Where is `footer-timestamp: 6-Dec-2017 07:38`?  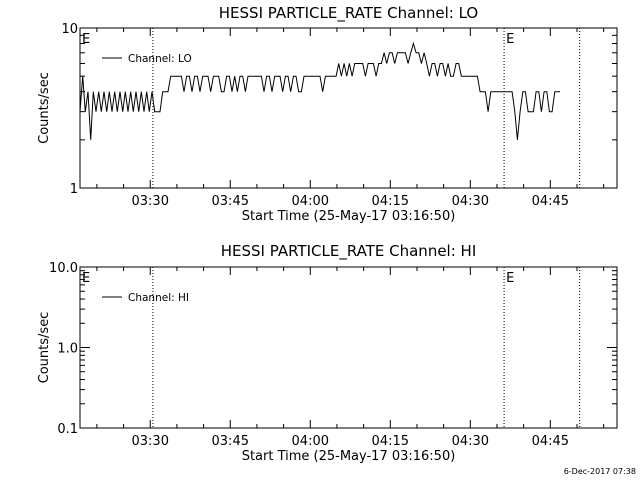 footer-timestamp: 6-Dec-2017 07:38 is located at coordinates (600, 471).